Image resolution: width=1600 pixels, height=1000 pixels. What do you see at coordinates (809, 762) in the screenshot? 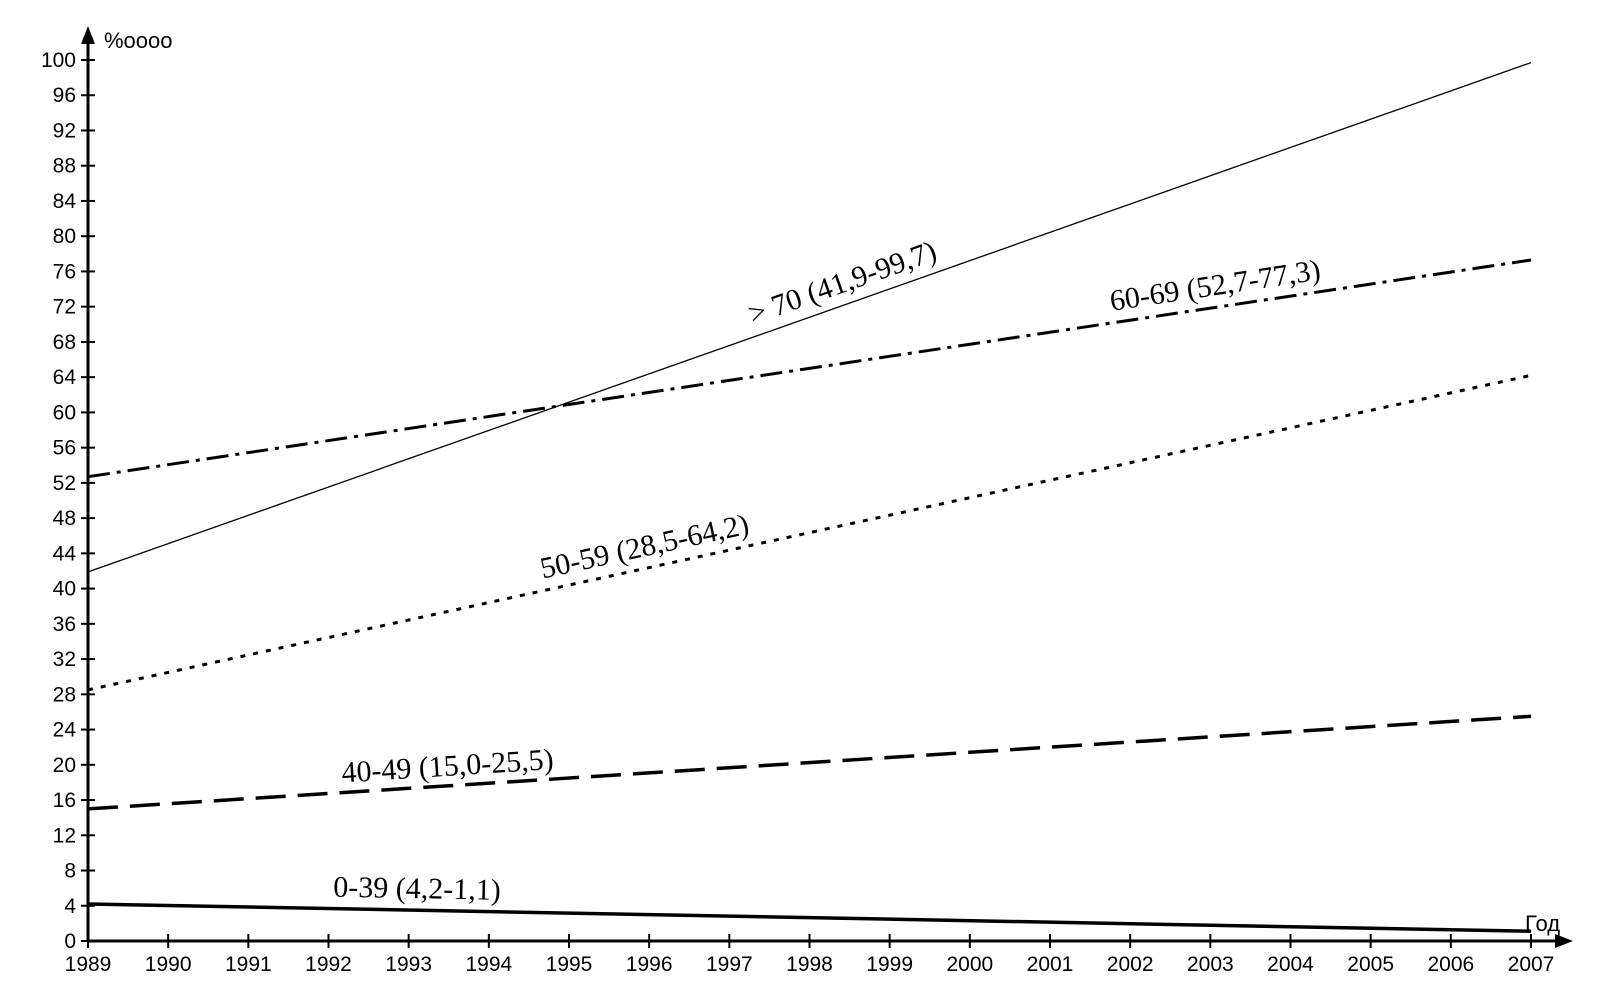
I see `series-40-49-line` at bounding box center [809, 762].